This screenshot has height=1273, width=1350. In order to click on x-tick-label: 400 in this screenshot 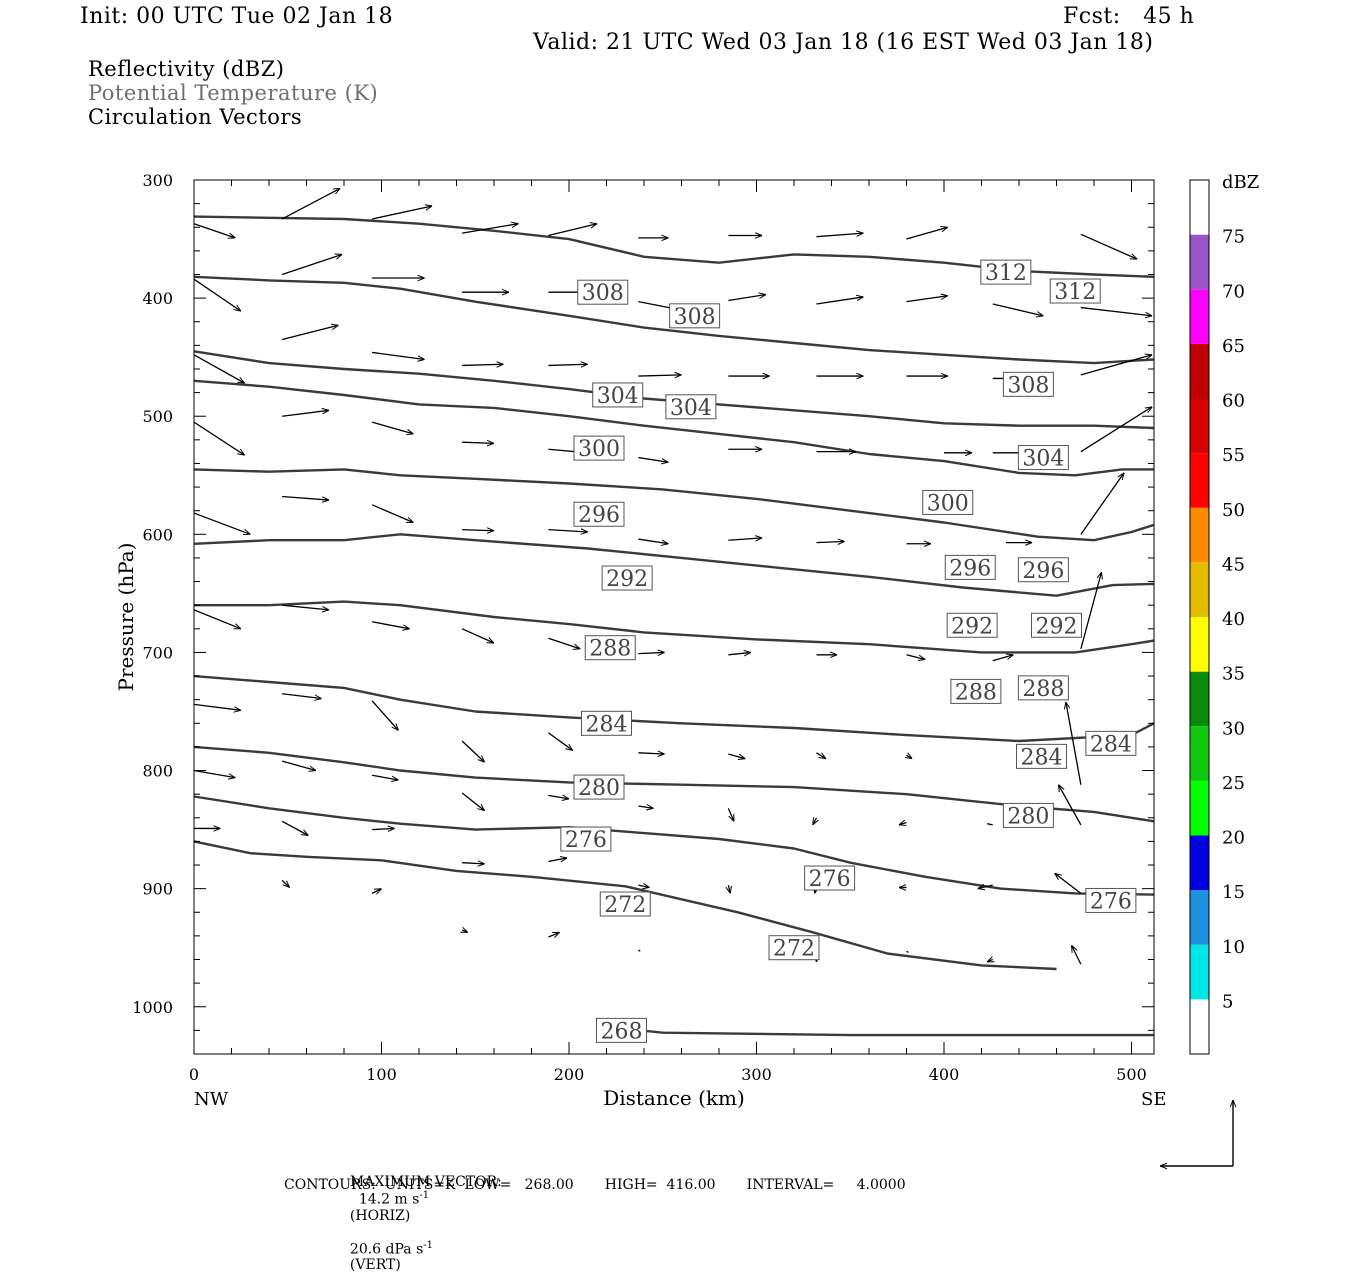, I will do `click(944, 1074)`.